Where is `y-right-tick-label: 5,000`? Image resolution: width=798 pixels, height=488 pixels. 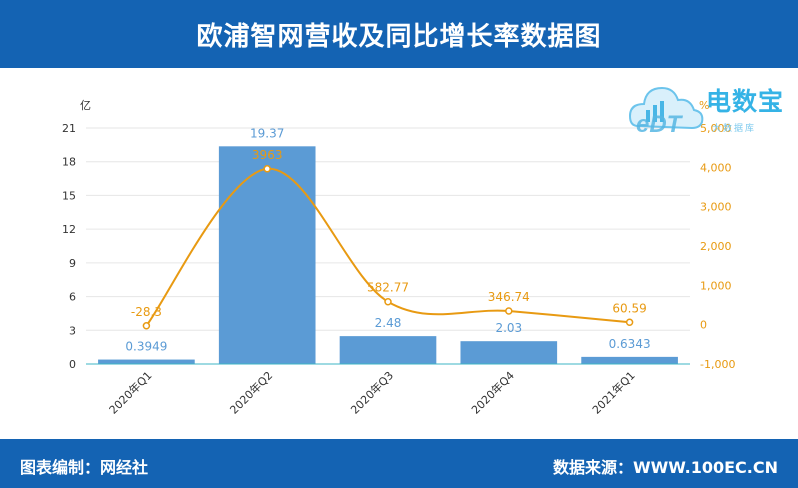
y-right-tick-label: 5,000 is located at coordinates (716, 128).